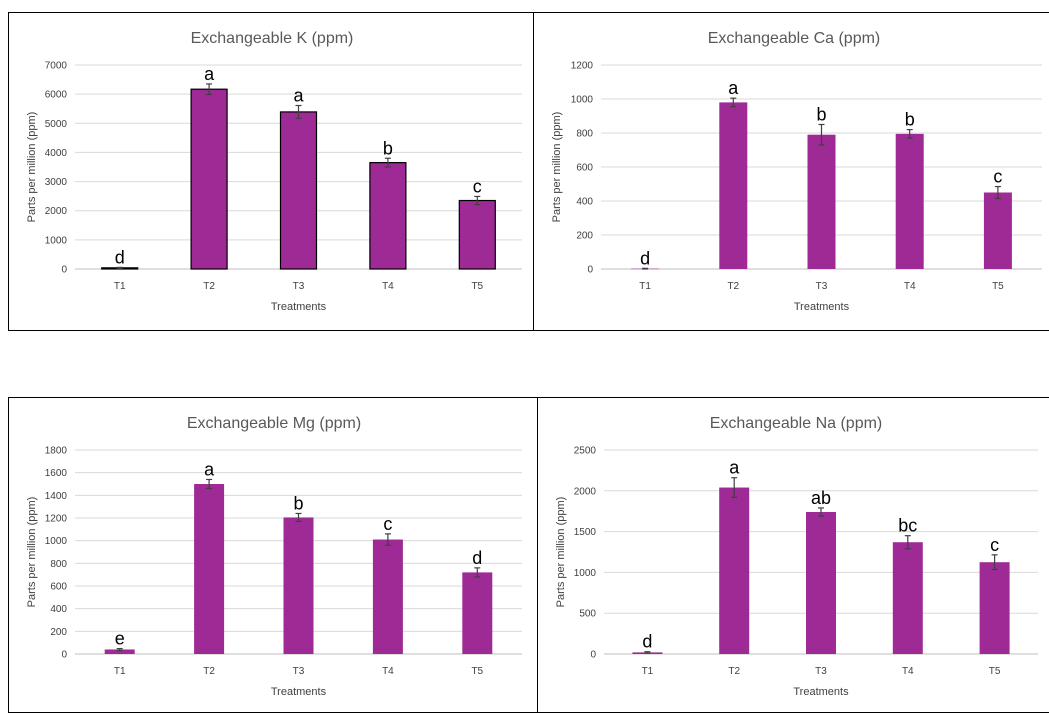 The image size is (1049, 714). Describe the element at coordinates (274, 423) in the screenshot. I see `chart-title: Exchangeable Mg (ppm)` at that location.